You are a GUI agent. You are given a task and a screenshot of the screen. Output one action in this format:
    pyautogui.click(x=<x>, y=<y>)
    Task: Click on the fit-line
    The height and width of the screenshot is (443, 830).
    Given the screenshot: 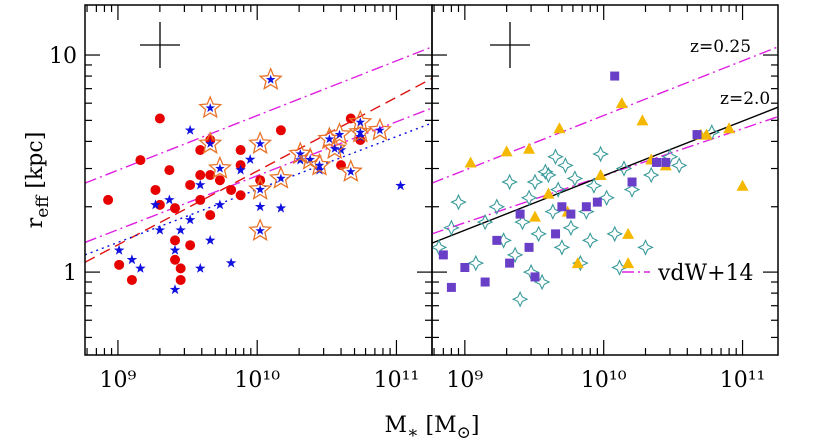 What is the action you would take?
    pyautogui.click(x=258, y=189)
    